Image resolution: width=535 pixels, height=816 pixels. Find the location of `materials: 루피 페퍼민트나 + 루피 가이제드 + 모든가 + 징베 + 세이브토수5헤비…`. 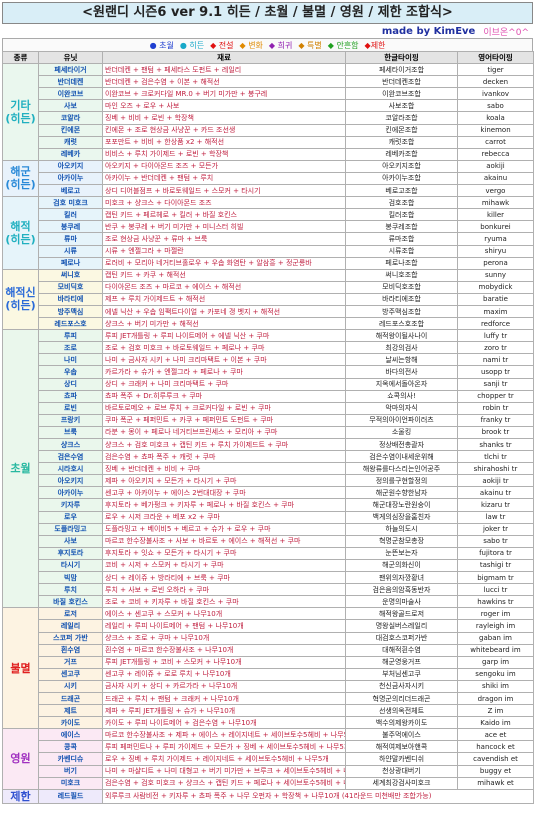

materials: 루피 페퍼민트나 + 루피 가이제드 + 모든가 + 징베 + 세이브토수5헤비… is located at coordinates (224, 747).